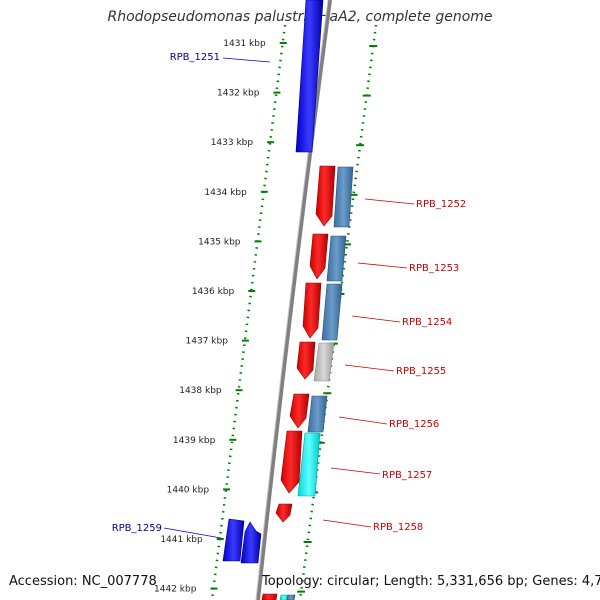  I want to click on gene-rpb1252-annotation, so click(343, 197).